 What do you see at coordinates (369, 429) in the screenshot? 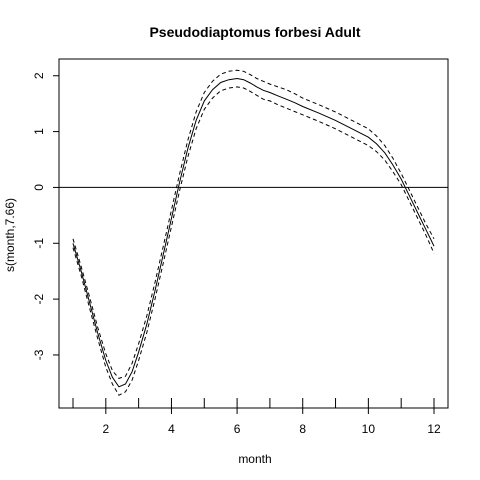
I see `x-tick-label: 10` at bounding box center [369, 429].